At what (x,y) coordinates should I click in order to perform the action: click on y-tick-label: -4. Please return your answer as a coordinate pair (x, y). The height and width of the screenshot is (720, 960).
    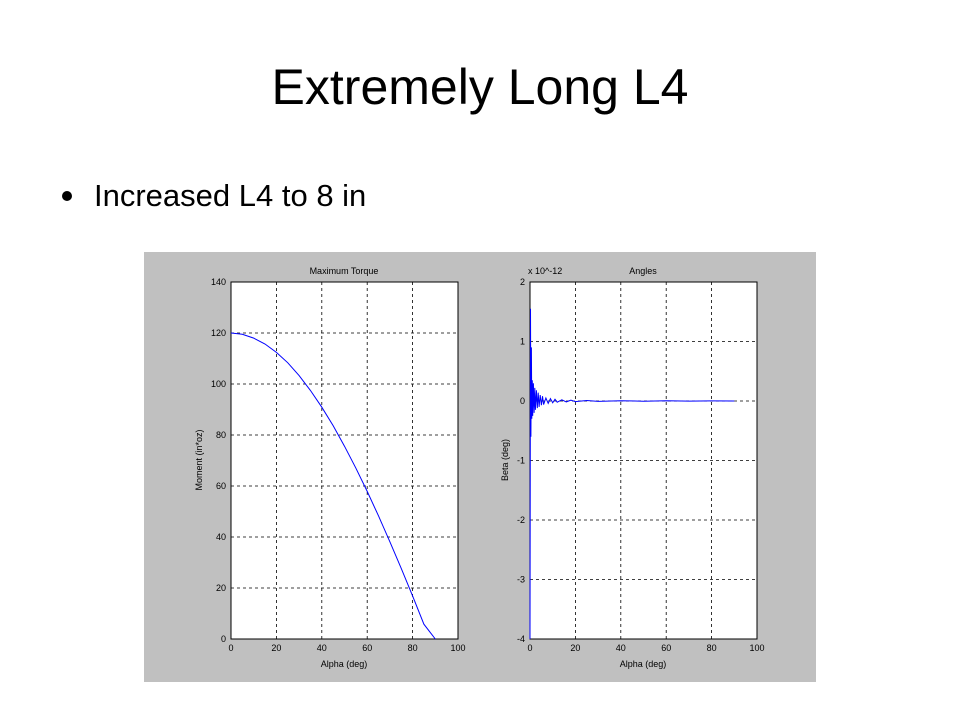
    Looking at the image, I should click on (521, 639).